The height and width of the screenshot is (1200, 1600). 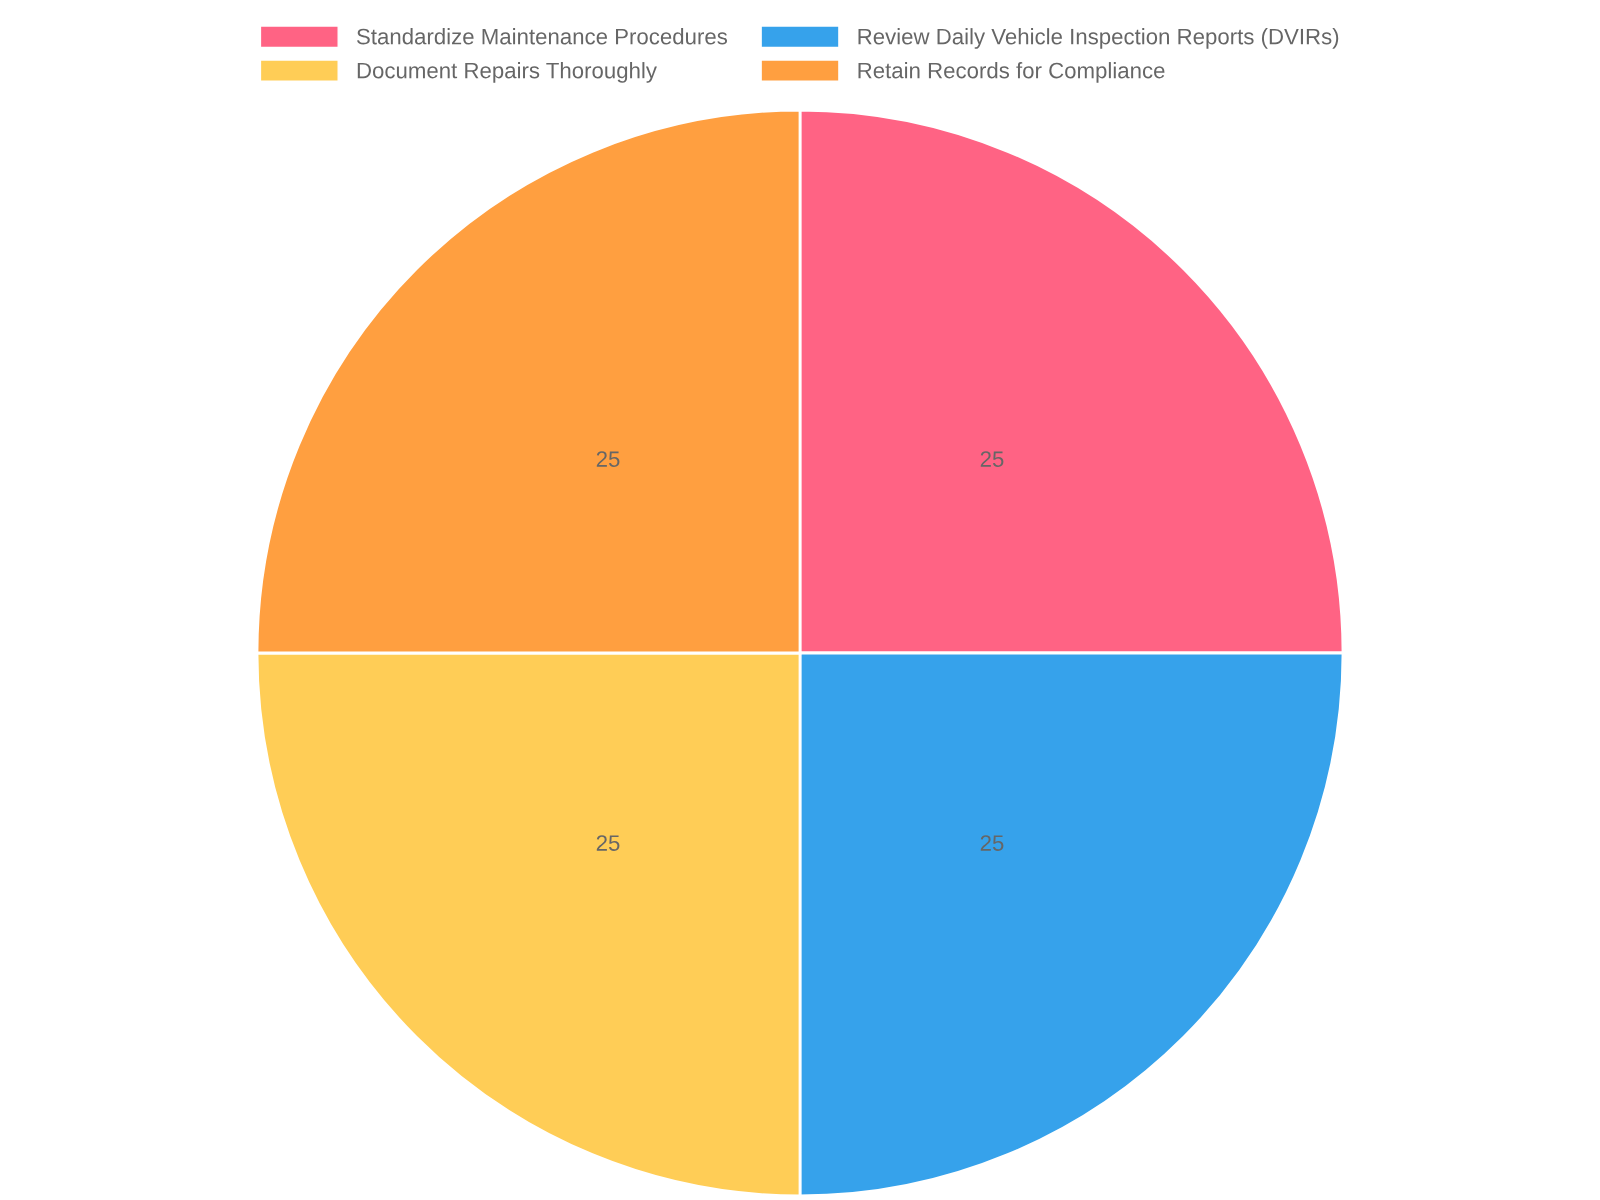 What do you see at coordinates (1098, 38) in the screenshot?
I see `legend-label: Review Daily Vehicle Inspection Reports (DVIRs)` at bounding box center [1098, 38].